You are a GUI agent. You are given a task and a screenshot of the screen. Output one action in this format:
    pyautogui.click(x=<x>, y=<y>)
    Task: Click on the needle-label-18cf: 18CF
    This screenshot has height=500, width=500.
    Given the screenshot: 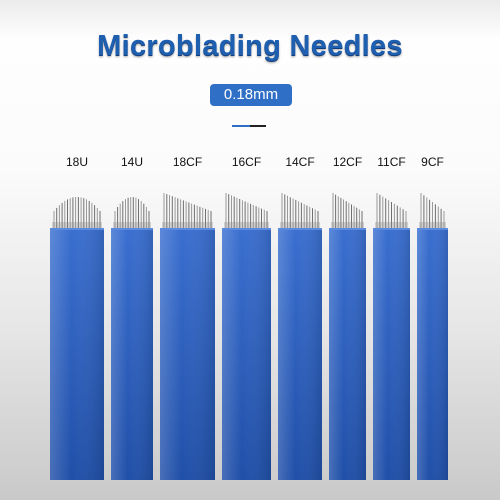 What is the action you would take?
    pyautogui.click(x=187, y=162)
    